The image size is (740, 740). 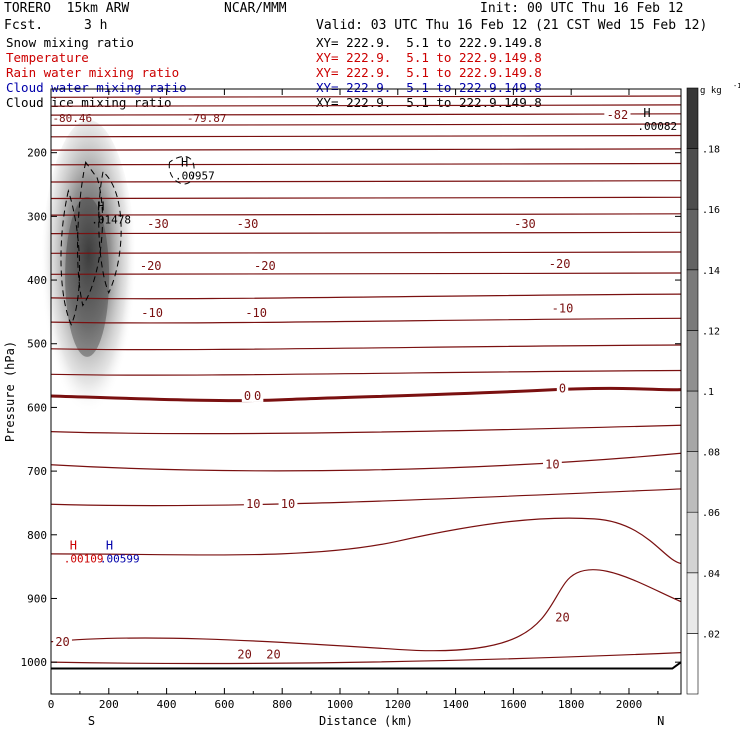 What do you see at coordinates (657, 126) in the screenshot?
I see `extremum-value: .00082` at bounding box center [657, 126].